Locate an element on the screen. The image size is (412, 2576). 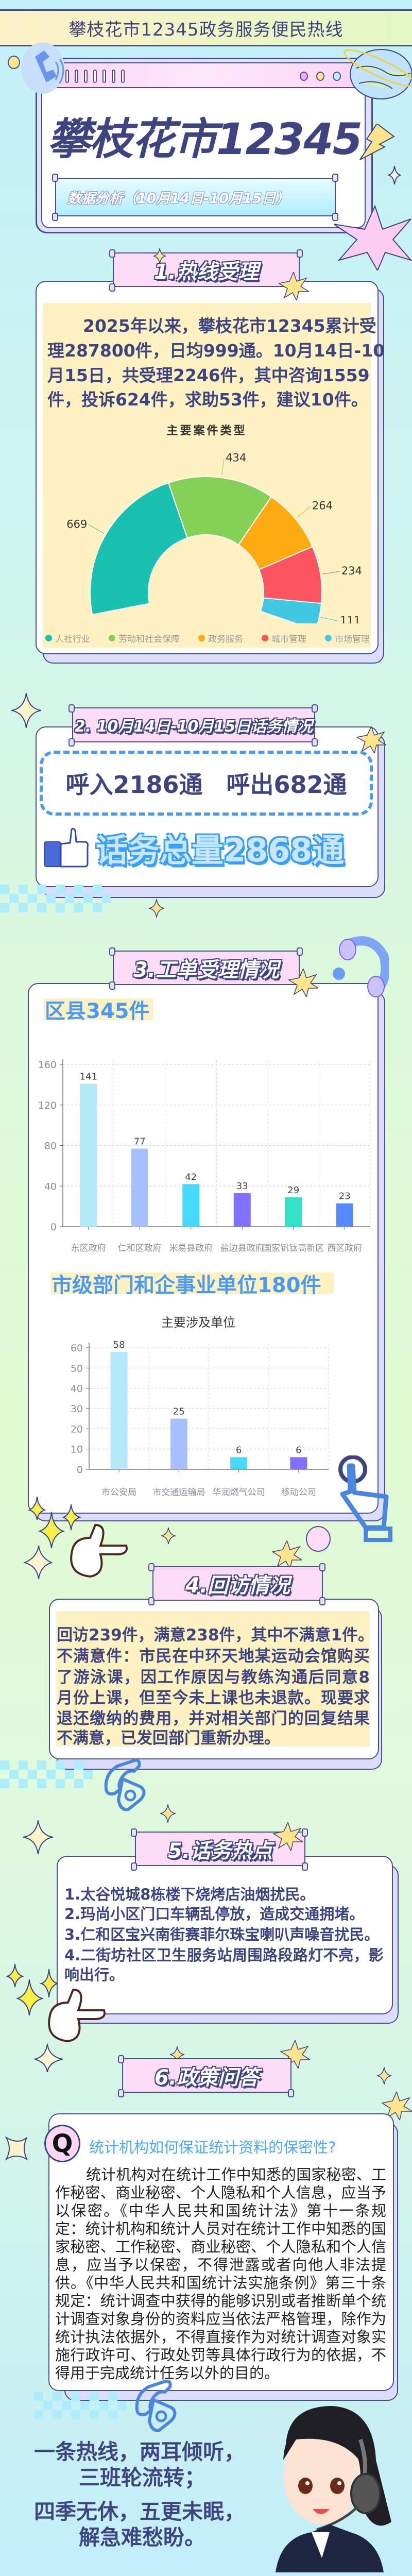
section5-heading: 5.话务热点 is located at coordinates (220, 1851).